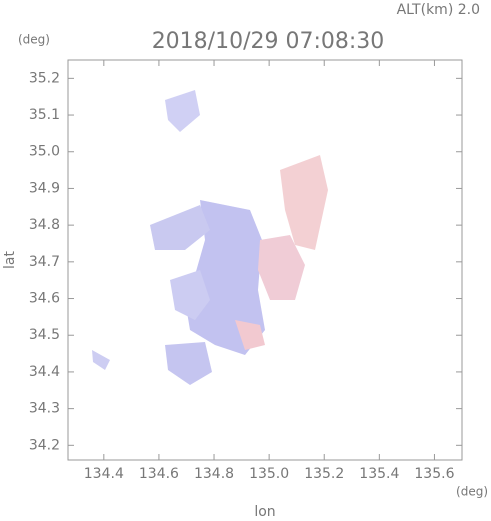 This screenshot has width=491, height=521. What do you see at coordinates (44, 188) in the screenshot?
I see `y-tick-label: 34.9` at bounding box center [44, 188].